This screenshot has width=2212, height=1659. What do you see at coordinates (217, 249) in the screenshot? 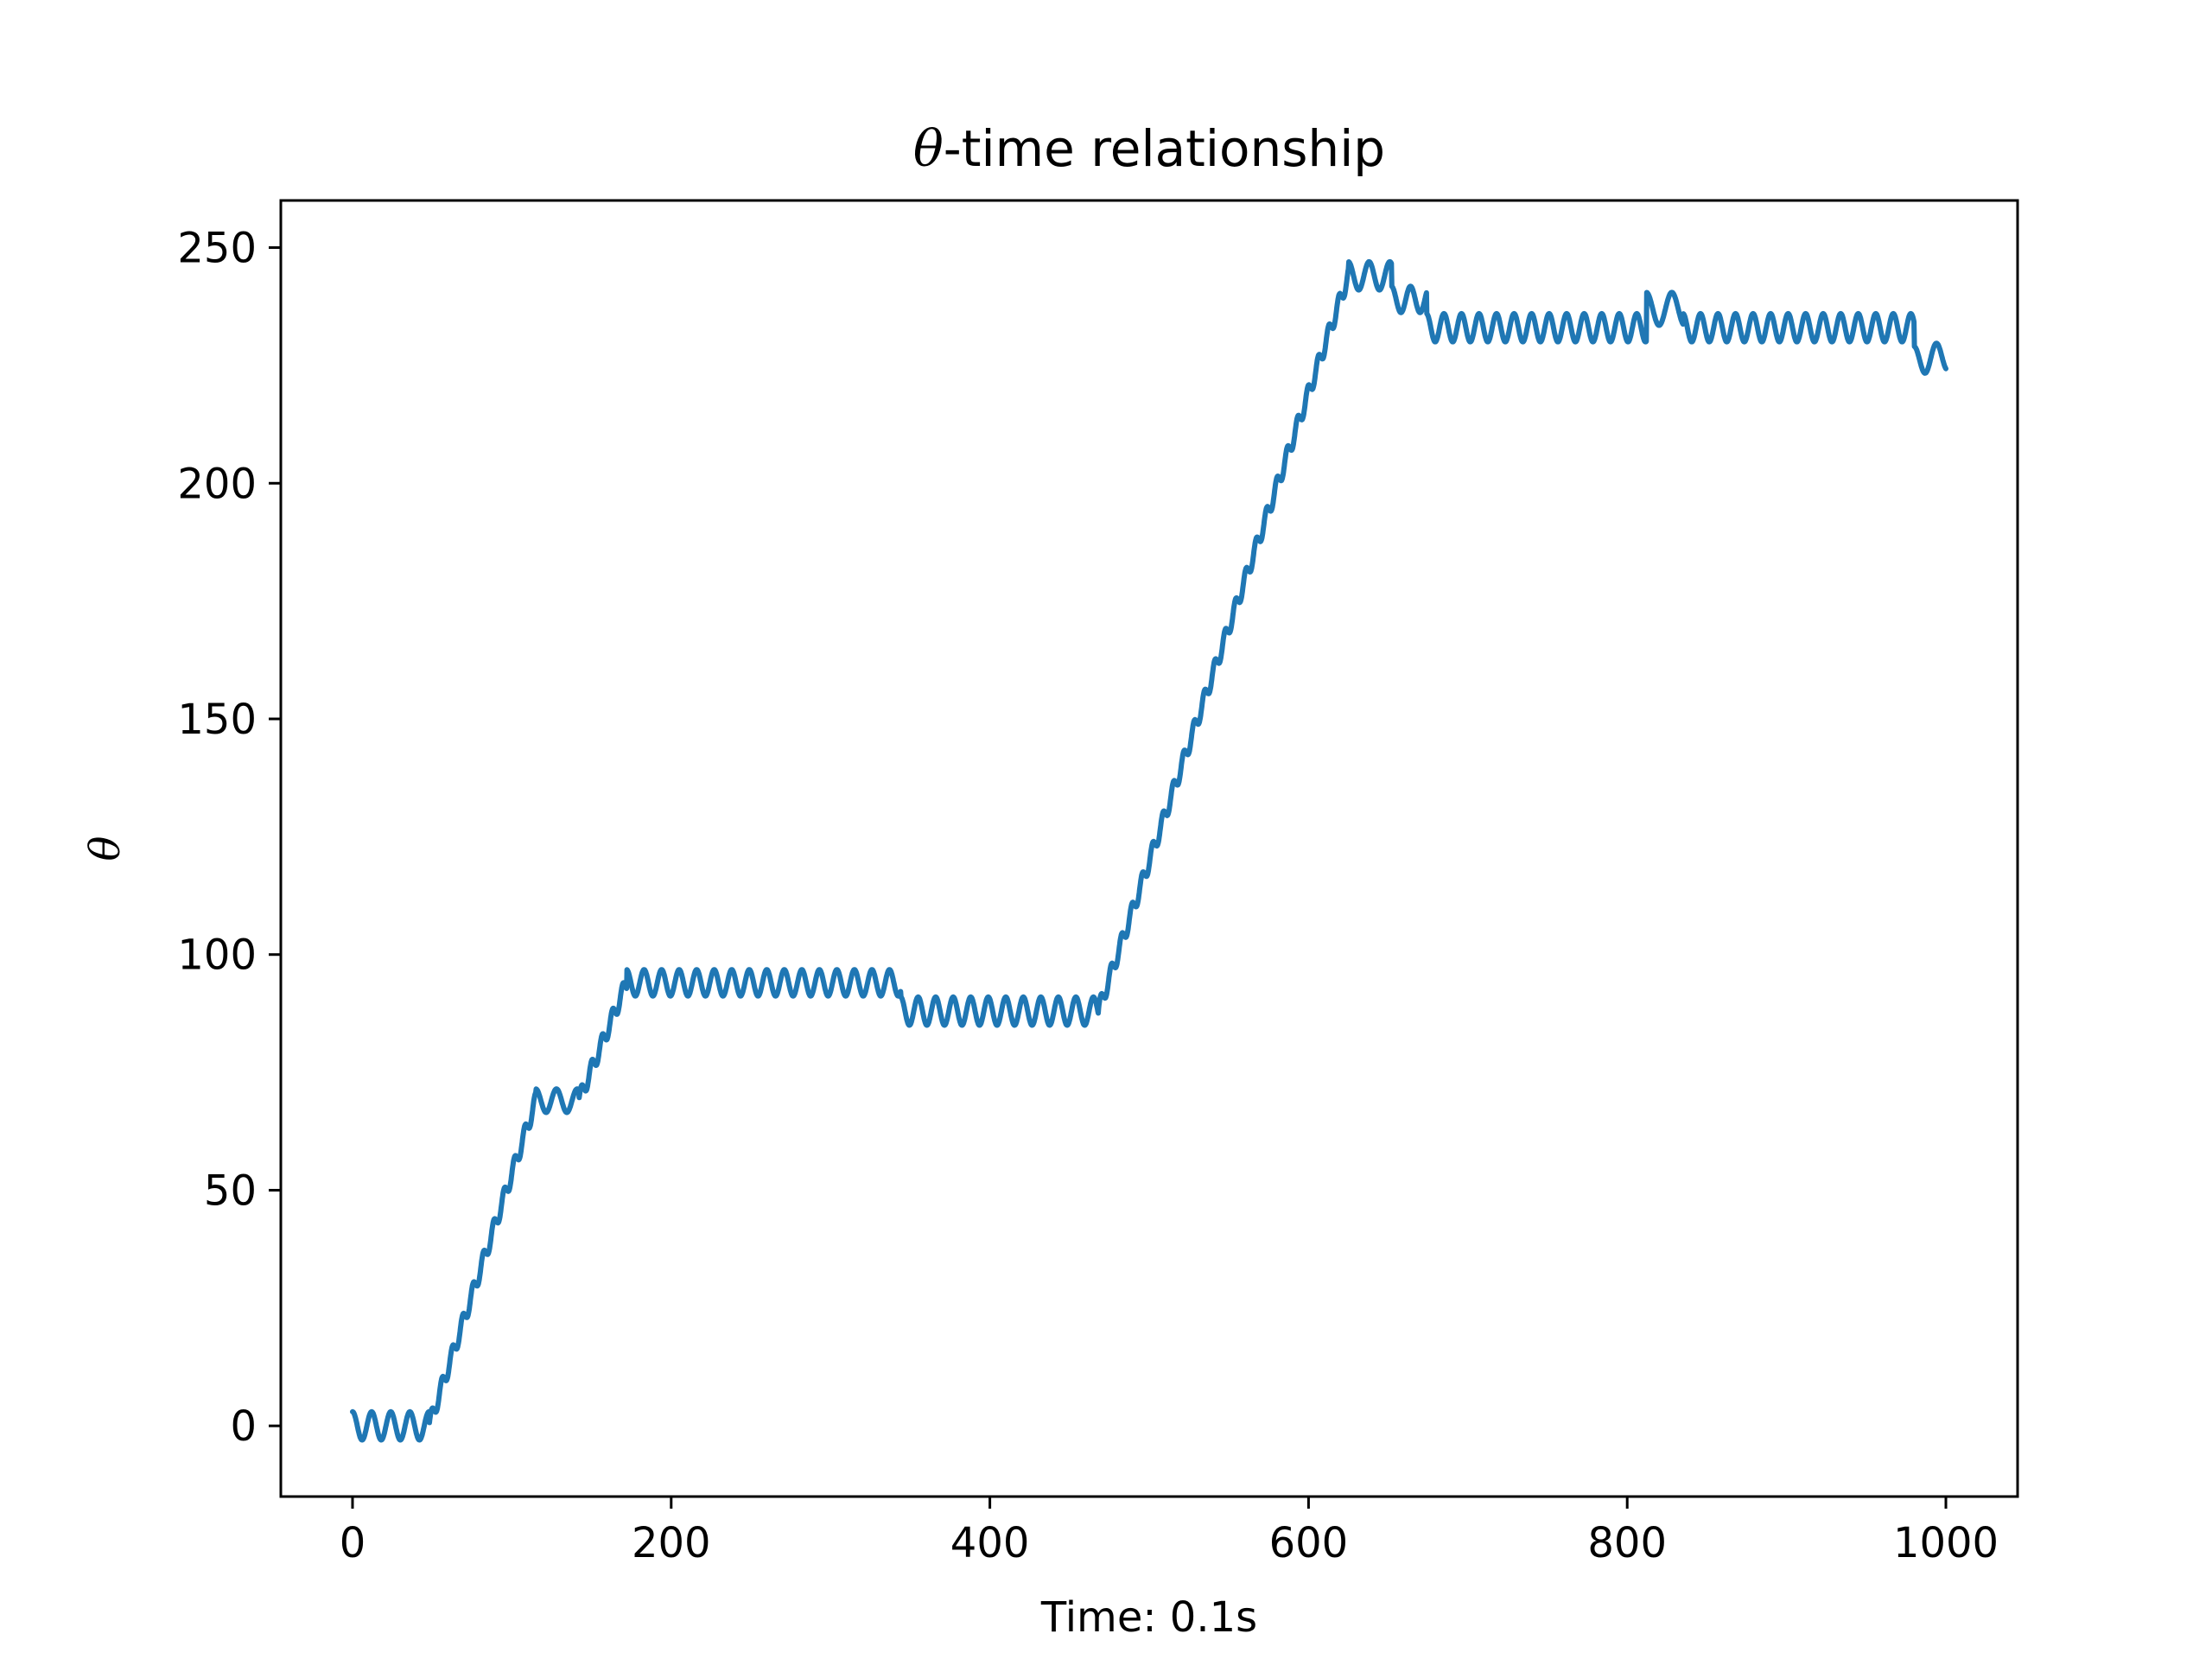
I see `y-tick-label: 250` at bounding box center [217, 249].